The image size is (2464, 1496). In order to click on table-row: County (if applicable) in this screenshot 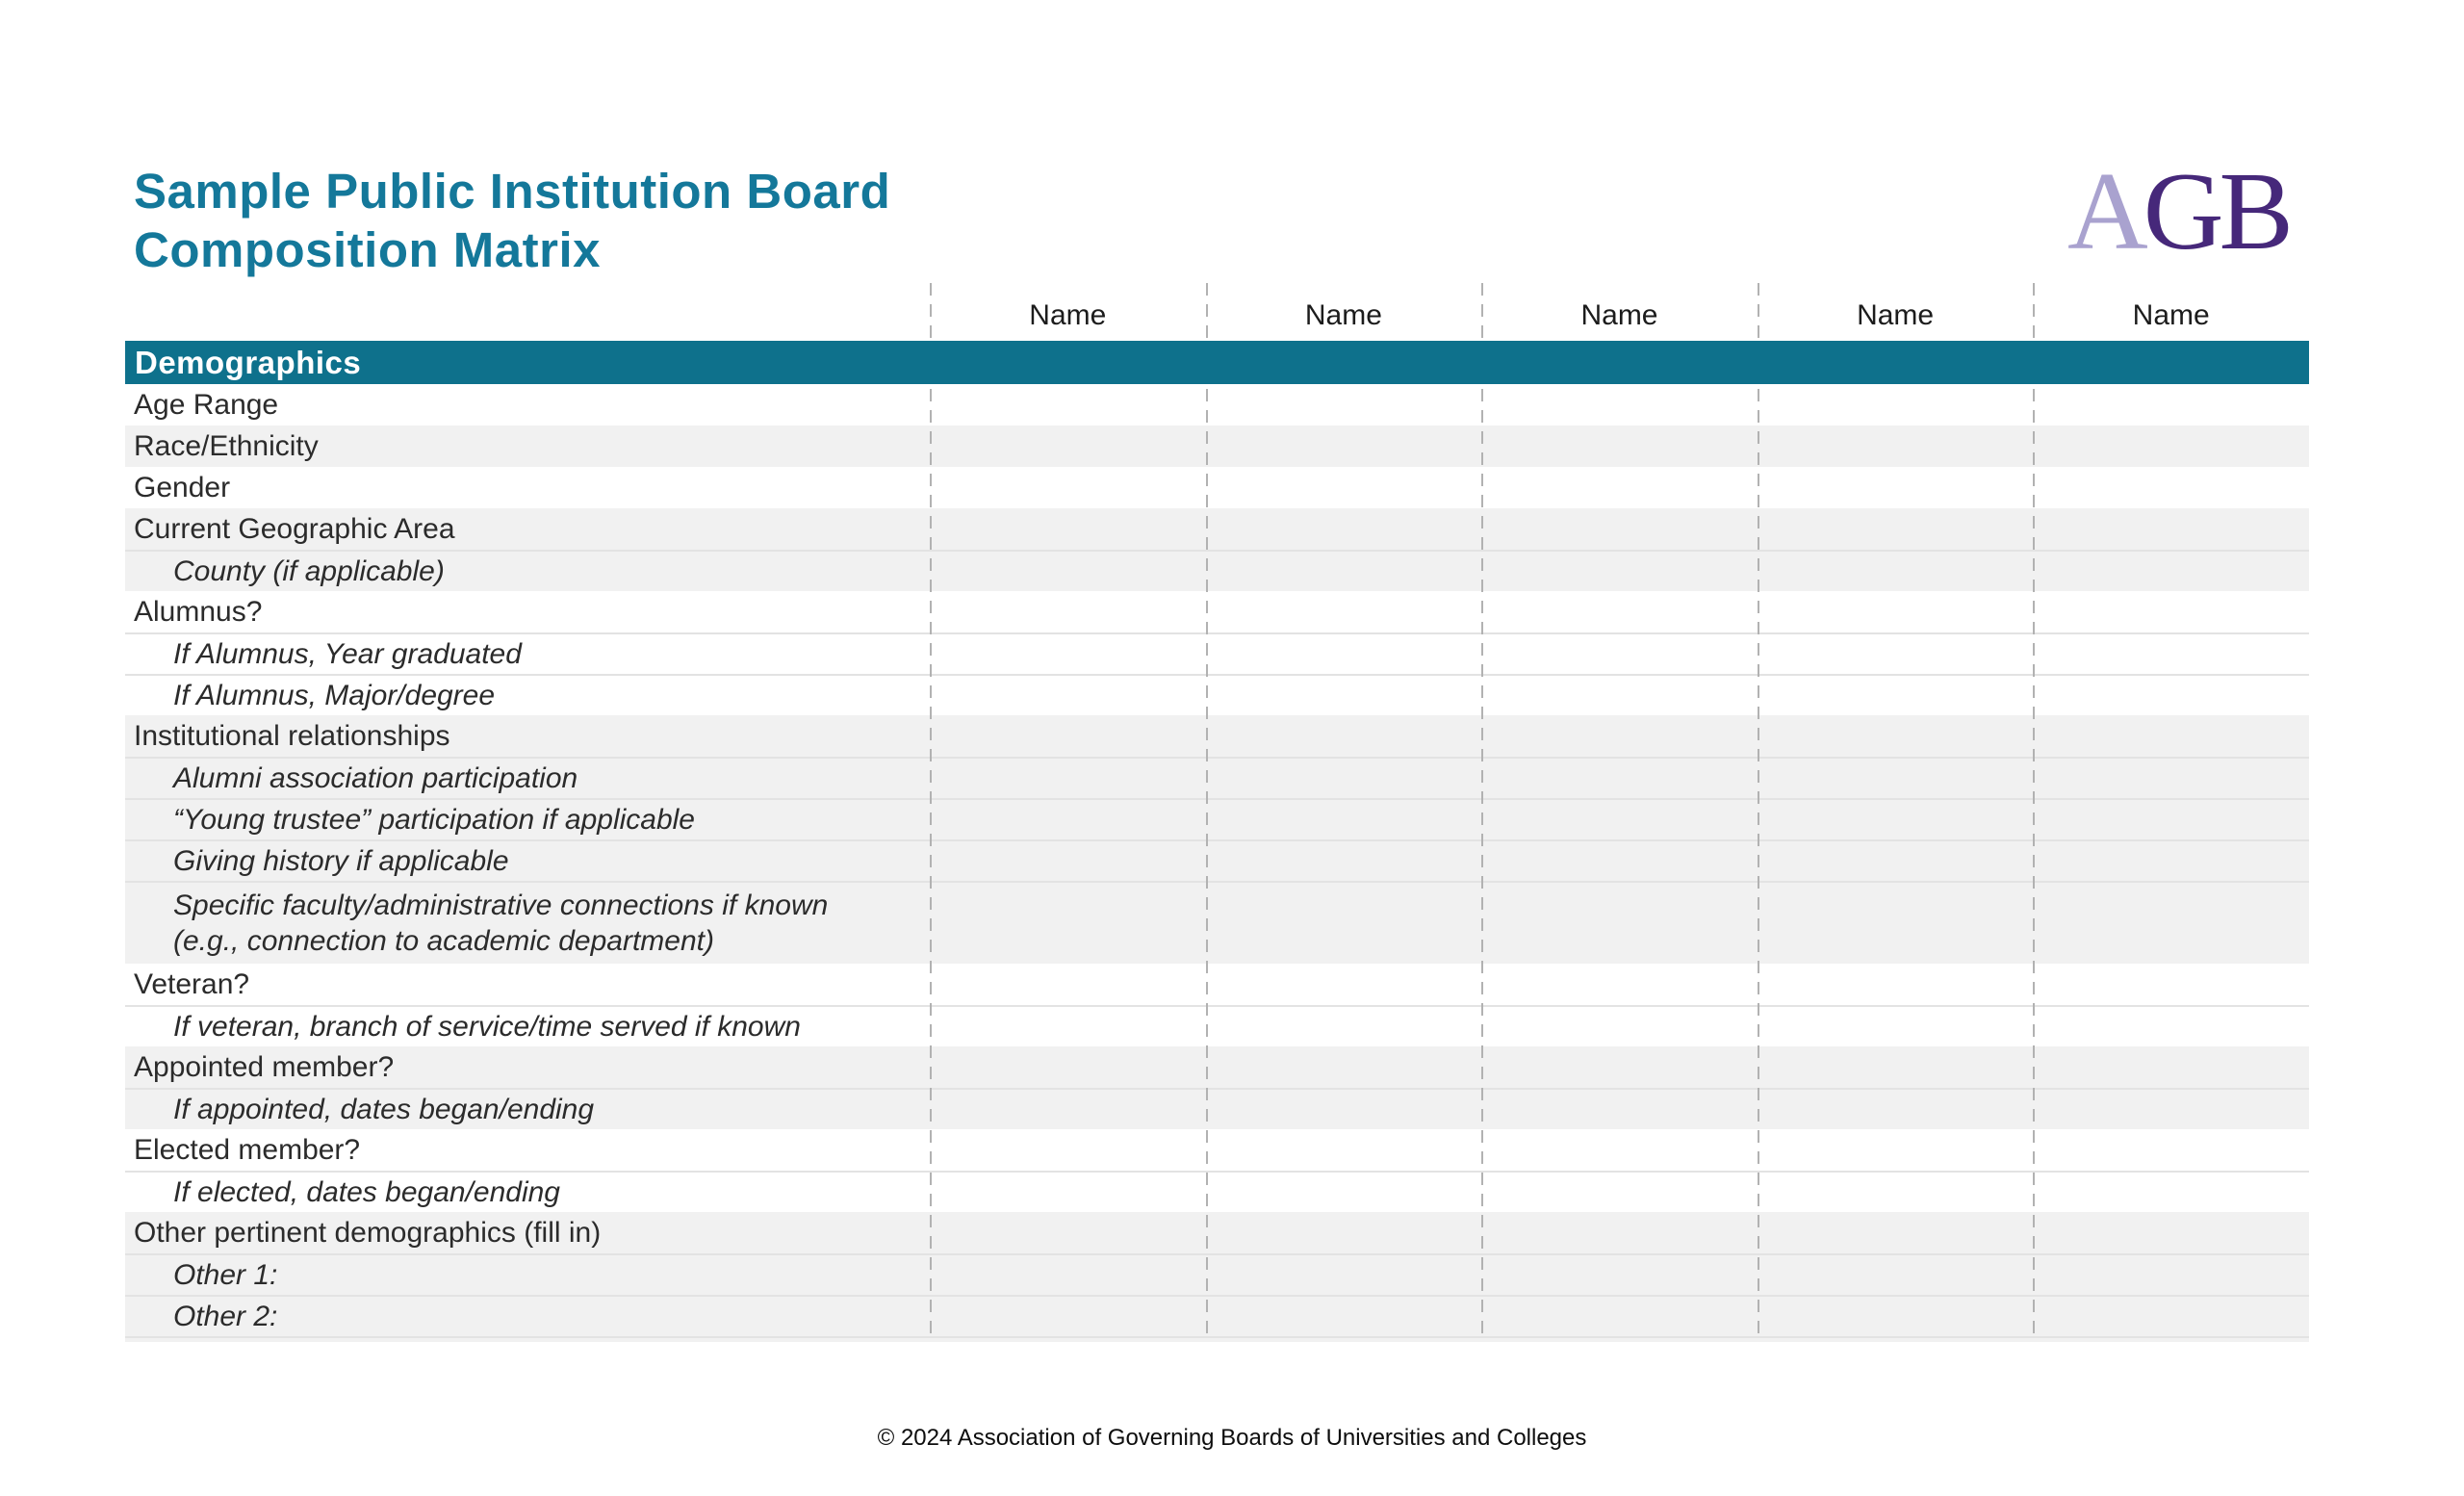, I will do `click(1217, 570)`.